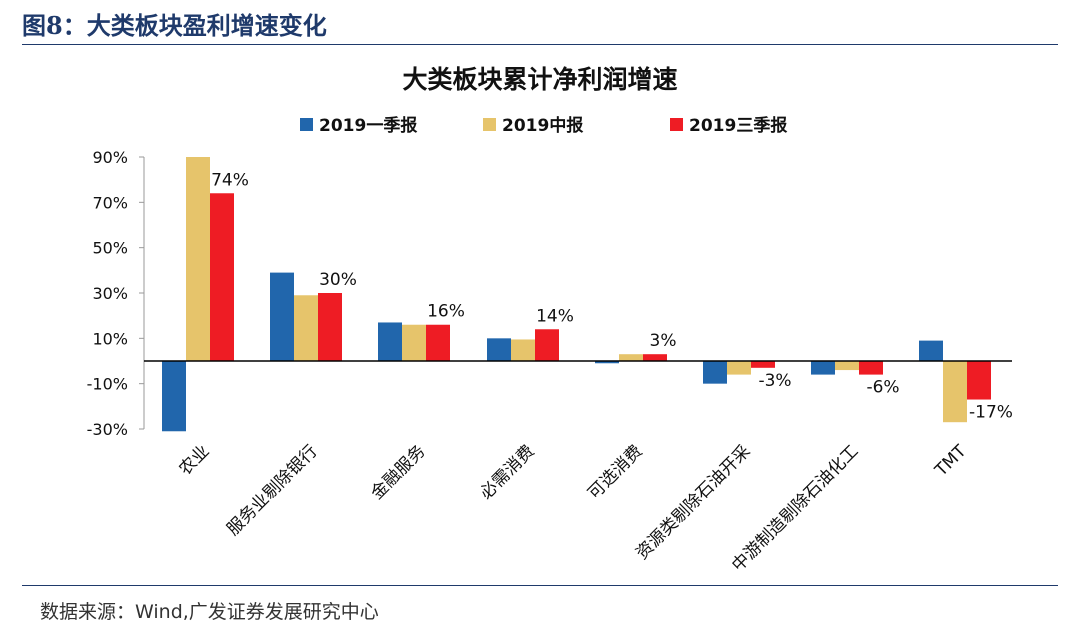 The image size is (1080, 639). Describe the element at coordinates (446, 312) in the screenshot. I see `data-label: 16%` at that location.